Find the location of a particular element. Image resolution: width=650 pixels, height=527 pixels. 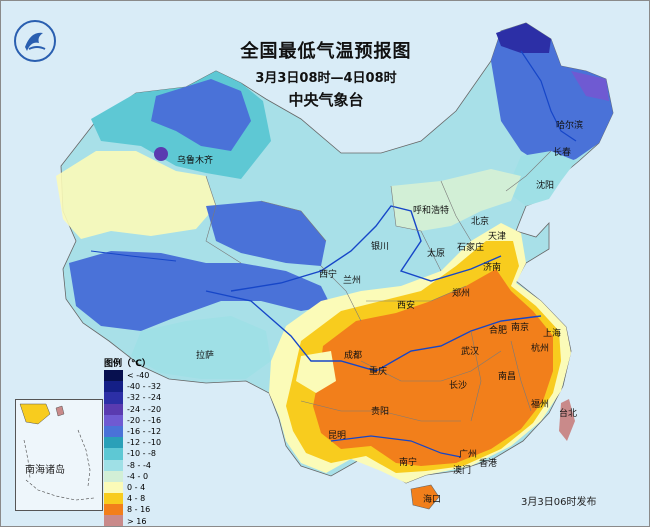

city-label: 上海 is located at coordinates (552, 334).